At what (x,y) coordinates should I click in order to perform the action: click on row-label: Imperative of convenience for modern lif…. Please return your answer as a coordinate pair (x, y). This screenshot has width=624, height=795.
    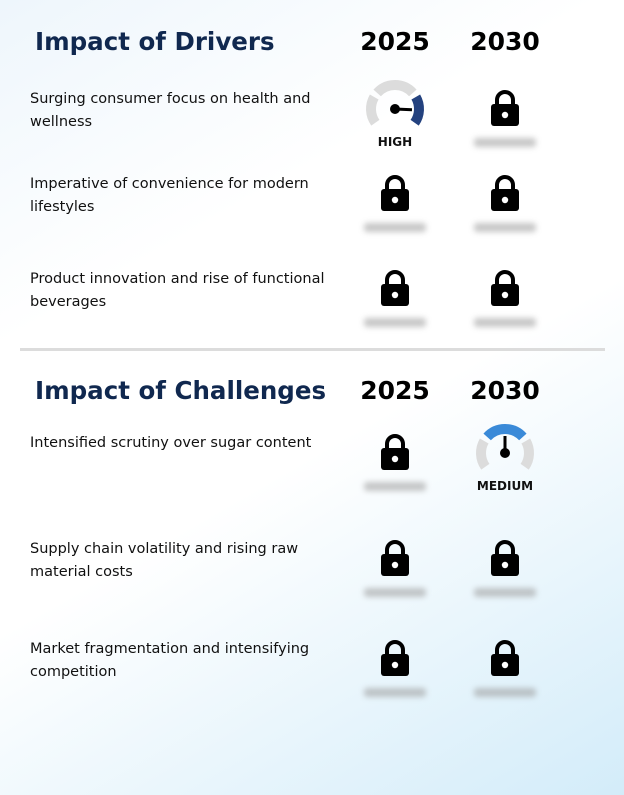
    Looking at the image, I should click on (169, 195).